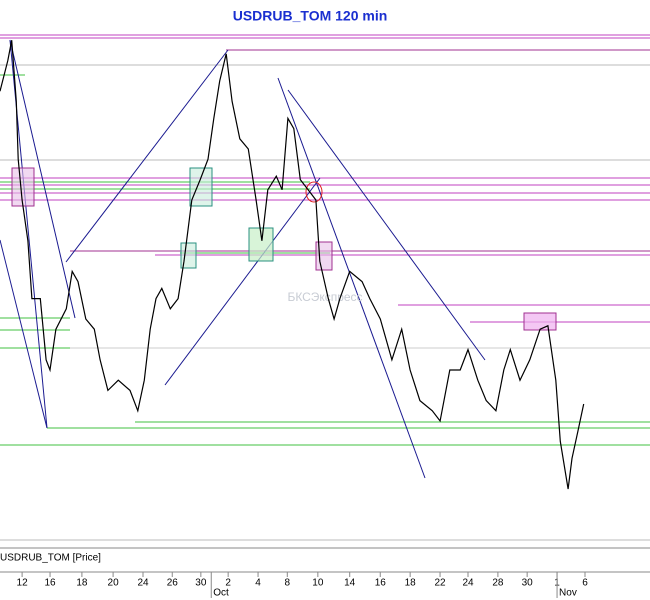 The height and width of the screenshot is (600, 650). What do you see at coordinates (258, 583) in the screenshot?
I see `x-tick-label: 4` at bounding box center [258, 583].